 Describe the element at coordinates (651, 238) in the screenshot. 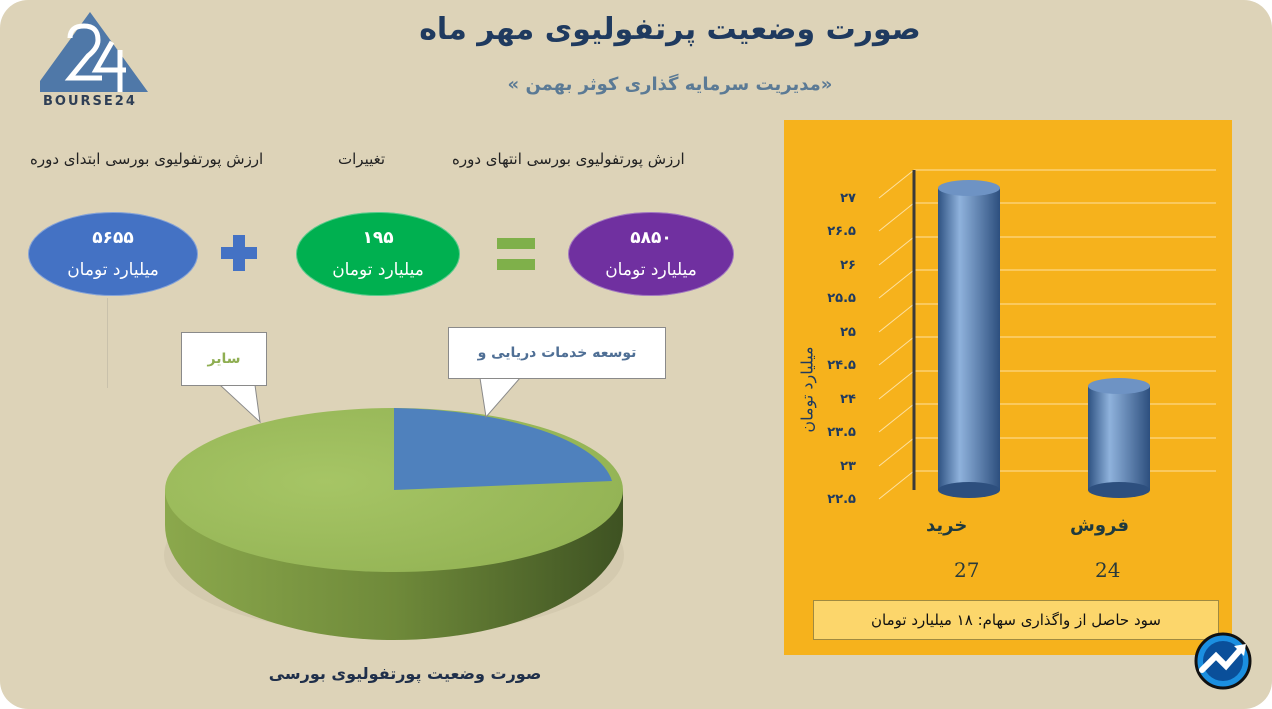

I see `end-value: ۵۸۵۰` at that location.